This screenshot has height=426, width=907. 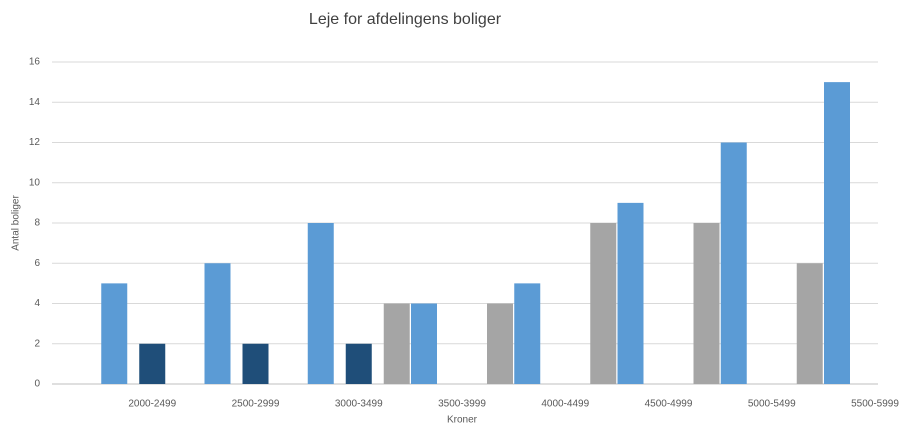 I want to click on y-tick-label: 12, so click(x=35, y=142).